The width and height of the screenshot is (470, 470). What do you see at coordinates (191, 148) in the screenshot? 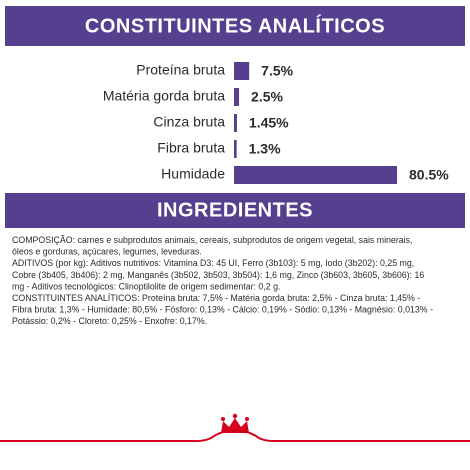
I see `category-label: Fibra bruta` at bounding box center [191, 148].